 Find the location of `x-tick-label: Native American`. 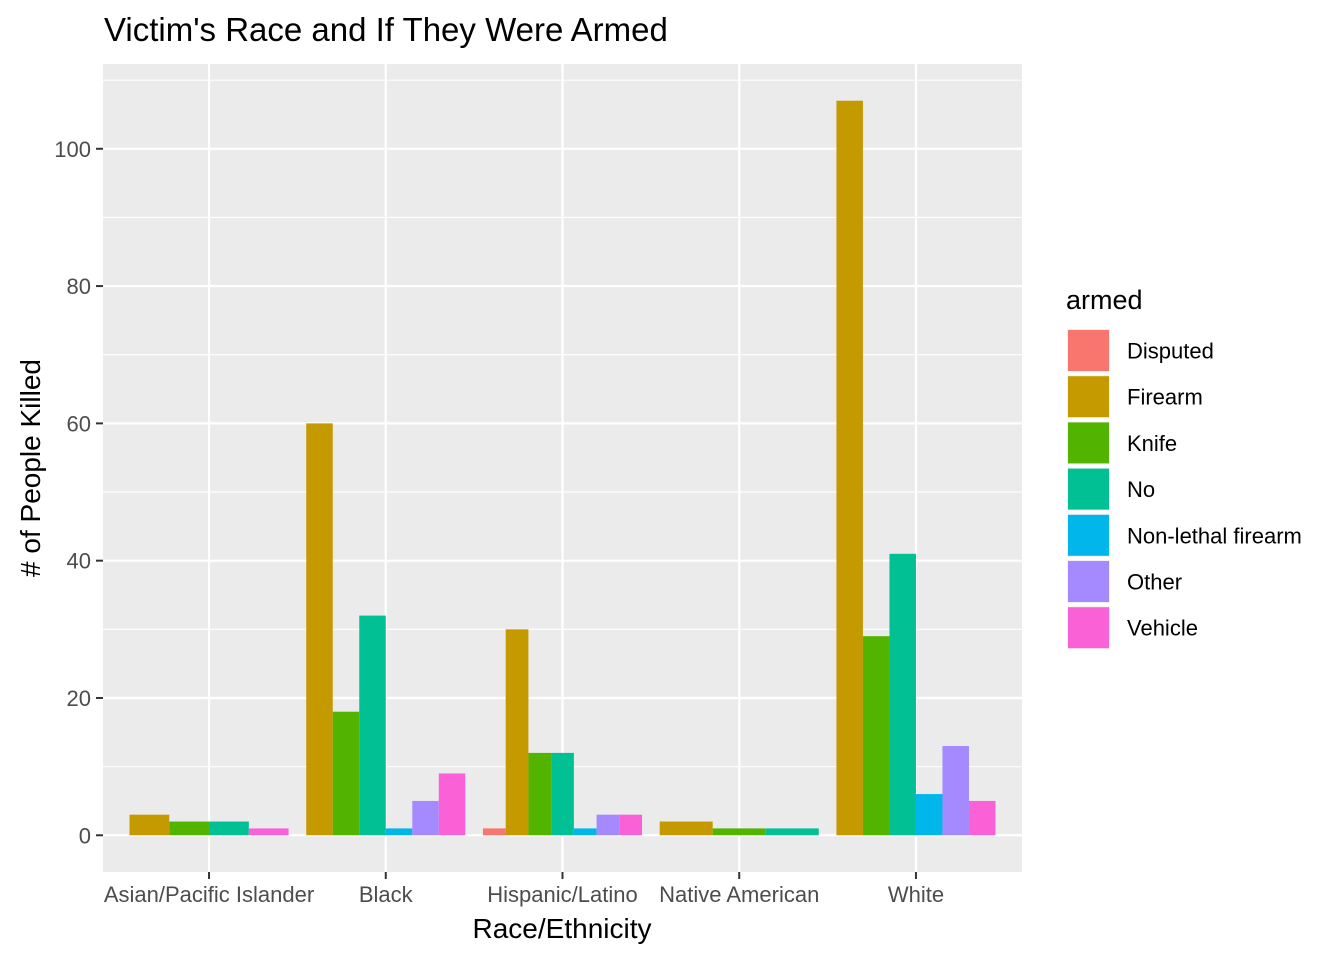

x-tick-label: Native American is located at coordinates (739, 894).